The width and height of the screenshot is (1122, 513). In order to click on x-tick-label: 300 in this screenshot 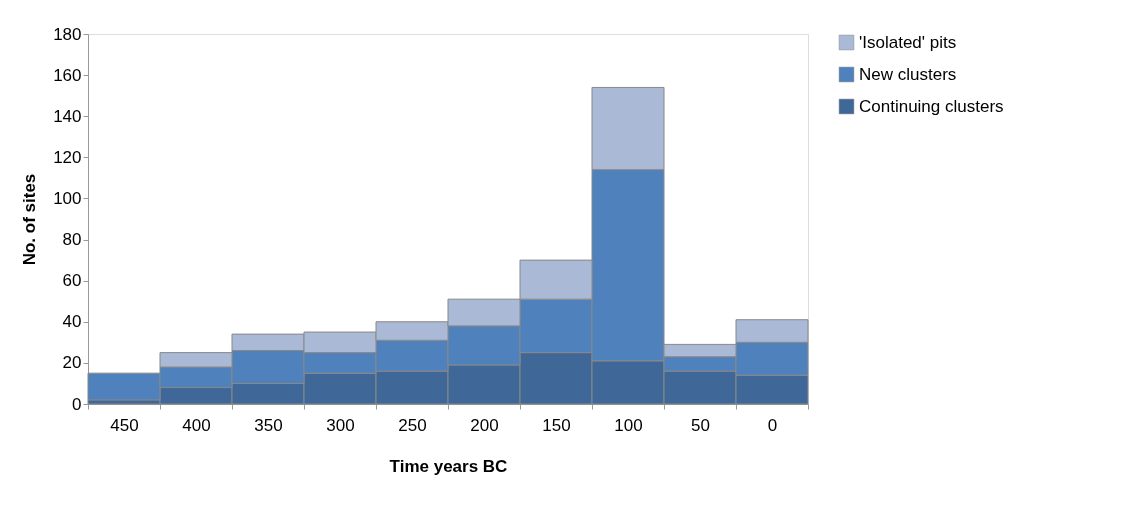, I will do `click(340, 425)`.